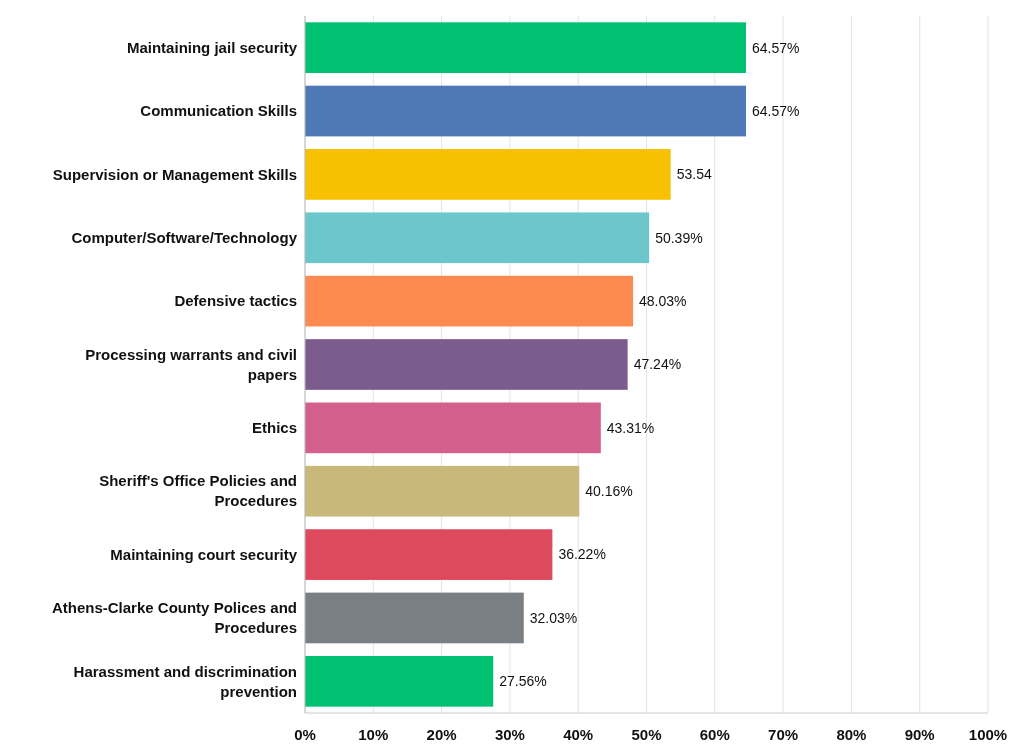 The width and height of the screenshot is (1015, 749). What do you see at coordinates (212, 47) in the screenshot?
I see `y-tick-label: Maintaining jail security` at bounding box center [212, 47].